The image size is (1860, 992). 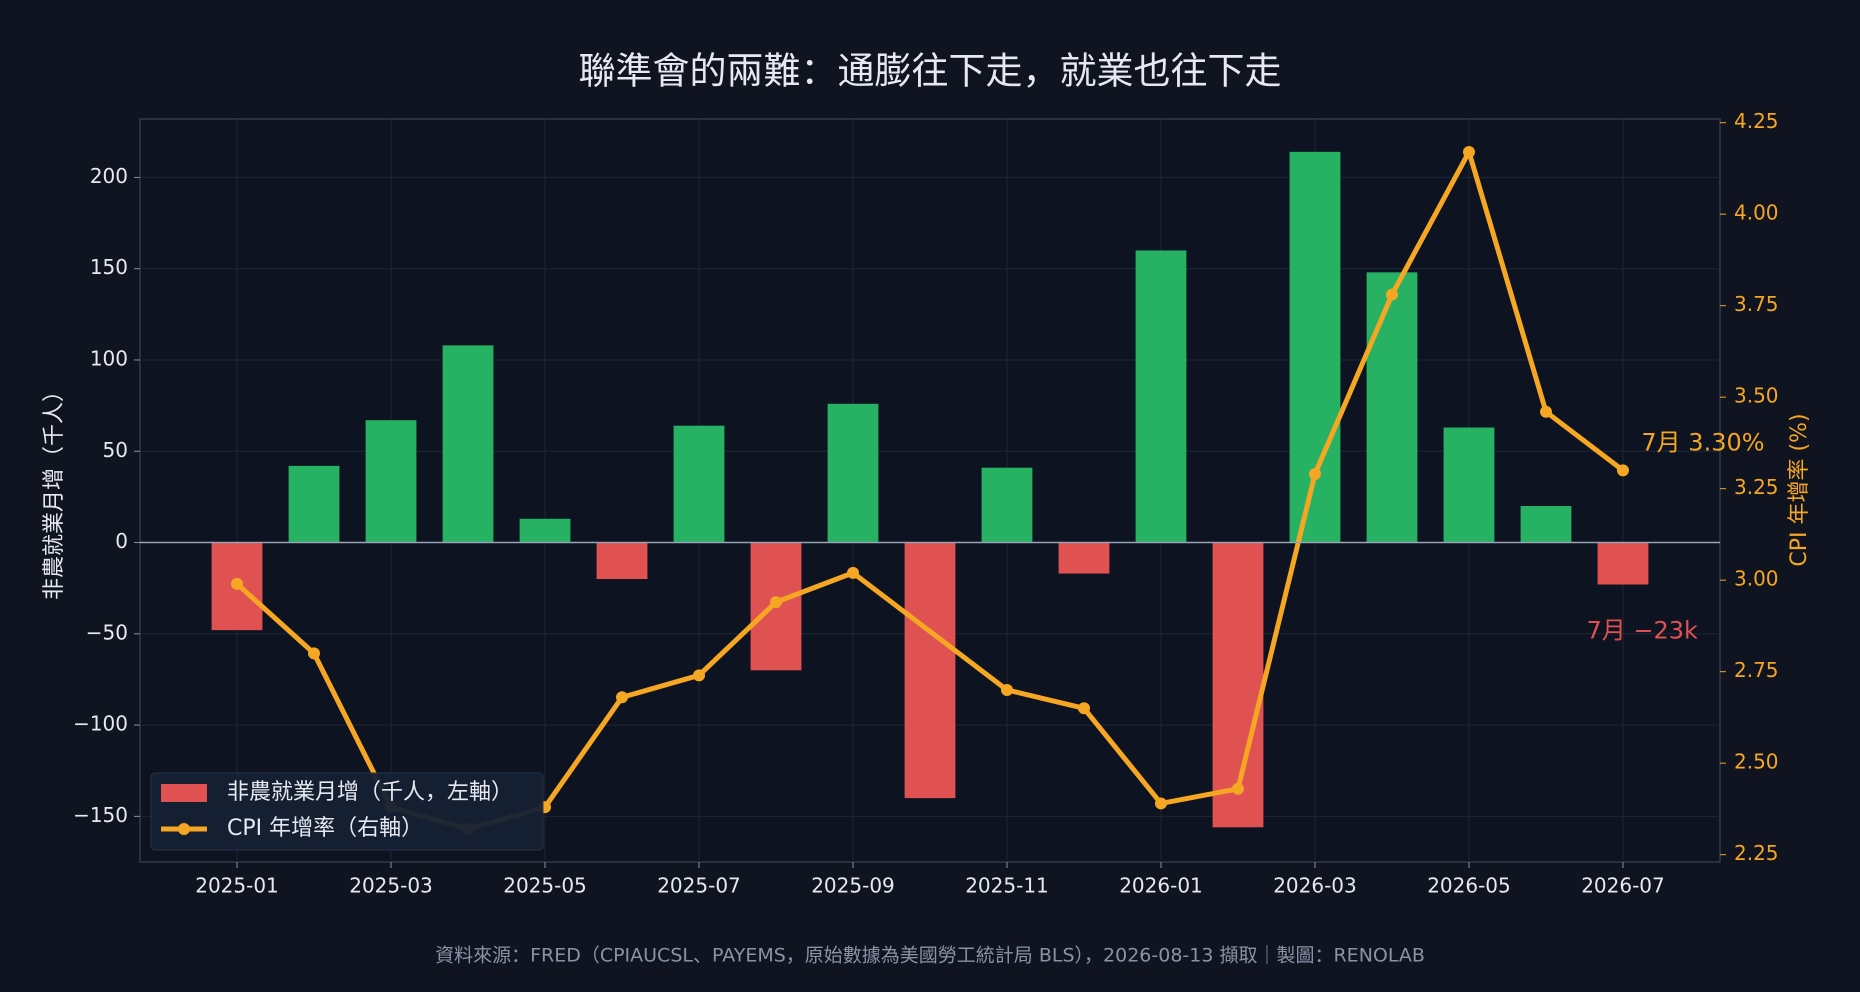 What do you see at coordinates (545, 886) in the screenshot?
I see `x-tick-label: 2025-05` at bounding box center [545, 886].